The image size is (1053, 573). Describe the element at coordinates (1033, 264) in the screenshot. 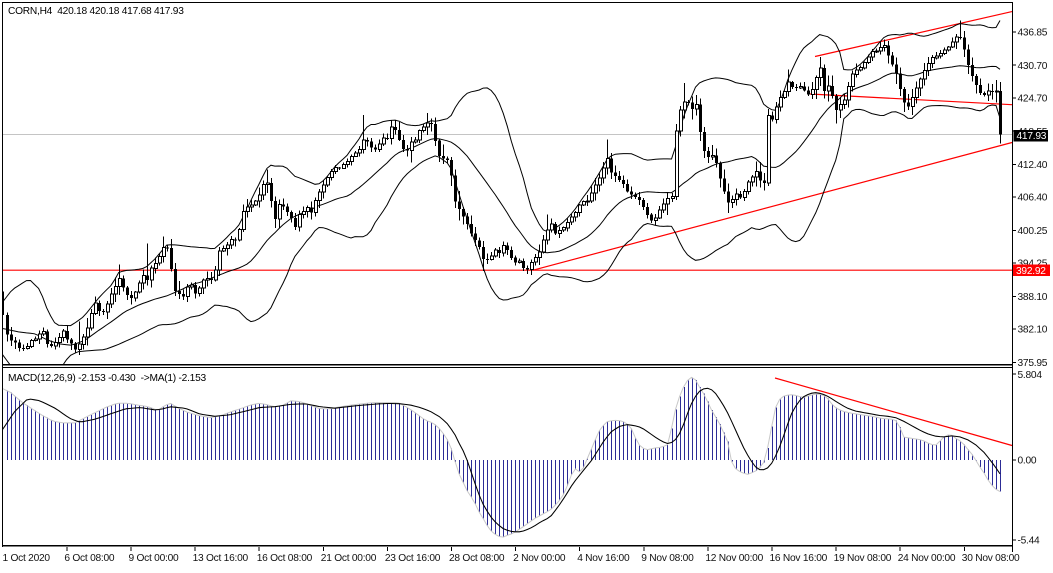

I see `svg-text: 394.25` at that location.